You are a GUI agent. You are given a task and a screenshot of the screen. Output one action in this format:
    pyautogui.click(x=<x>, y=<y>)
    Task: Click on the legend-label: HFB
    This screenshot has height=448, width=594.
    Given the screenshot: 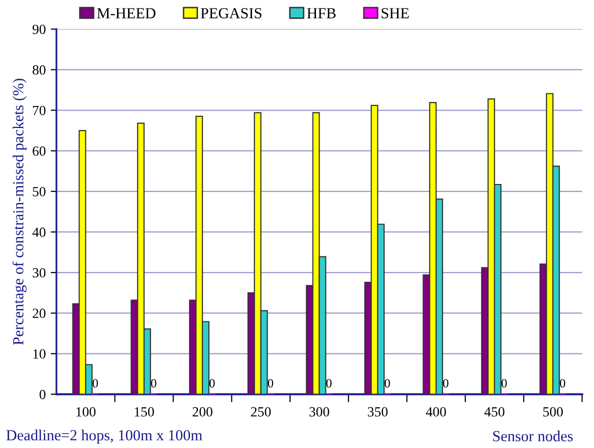 What is the action you would take?
    pyautogui.click(x=321, y=13)
    